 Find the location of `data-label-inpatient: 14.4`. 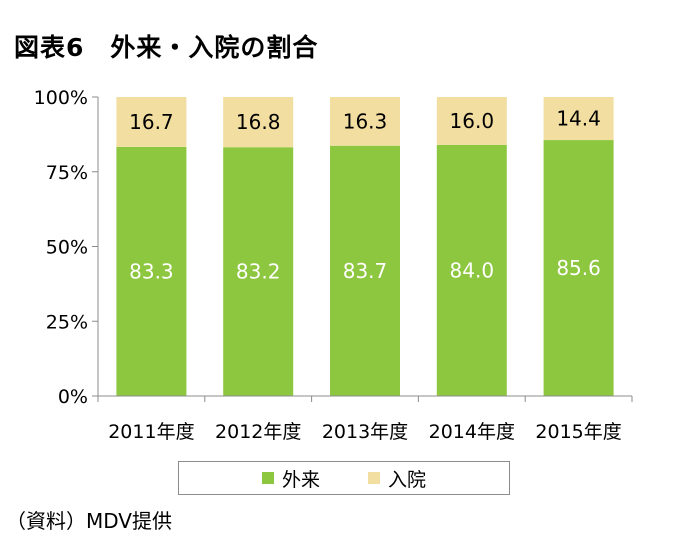

data-label-inpatient: 14.4 is located at coordinates (578, 119).